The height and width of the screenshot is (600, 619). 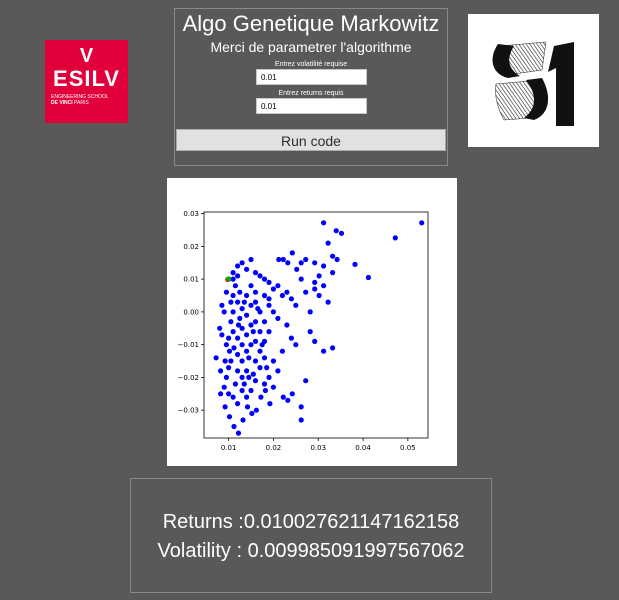 I want to click on x-tick-label: 0.05, so click(x=408, y=448).